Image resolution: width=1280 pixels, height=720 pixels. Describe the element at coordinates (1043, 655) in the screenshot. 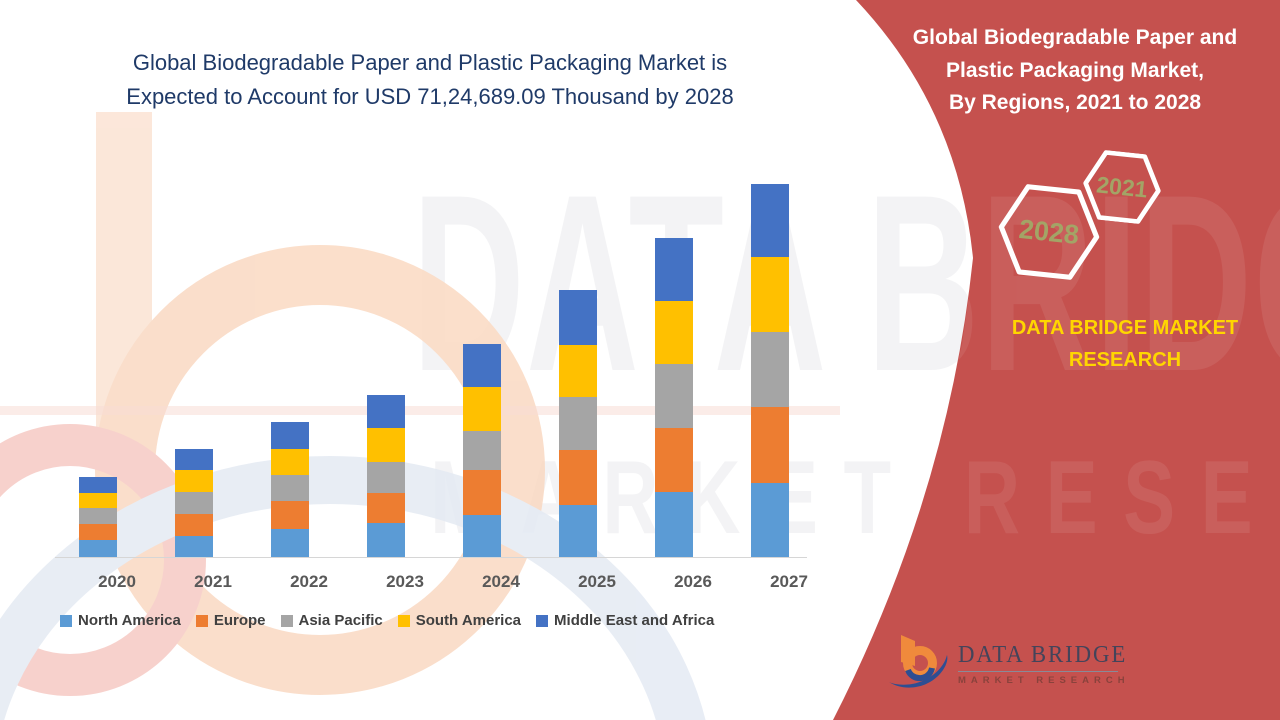

I see `logo-title: DATA BRIDGE` at that location.